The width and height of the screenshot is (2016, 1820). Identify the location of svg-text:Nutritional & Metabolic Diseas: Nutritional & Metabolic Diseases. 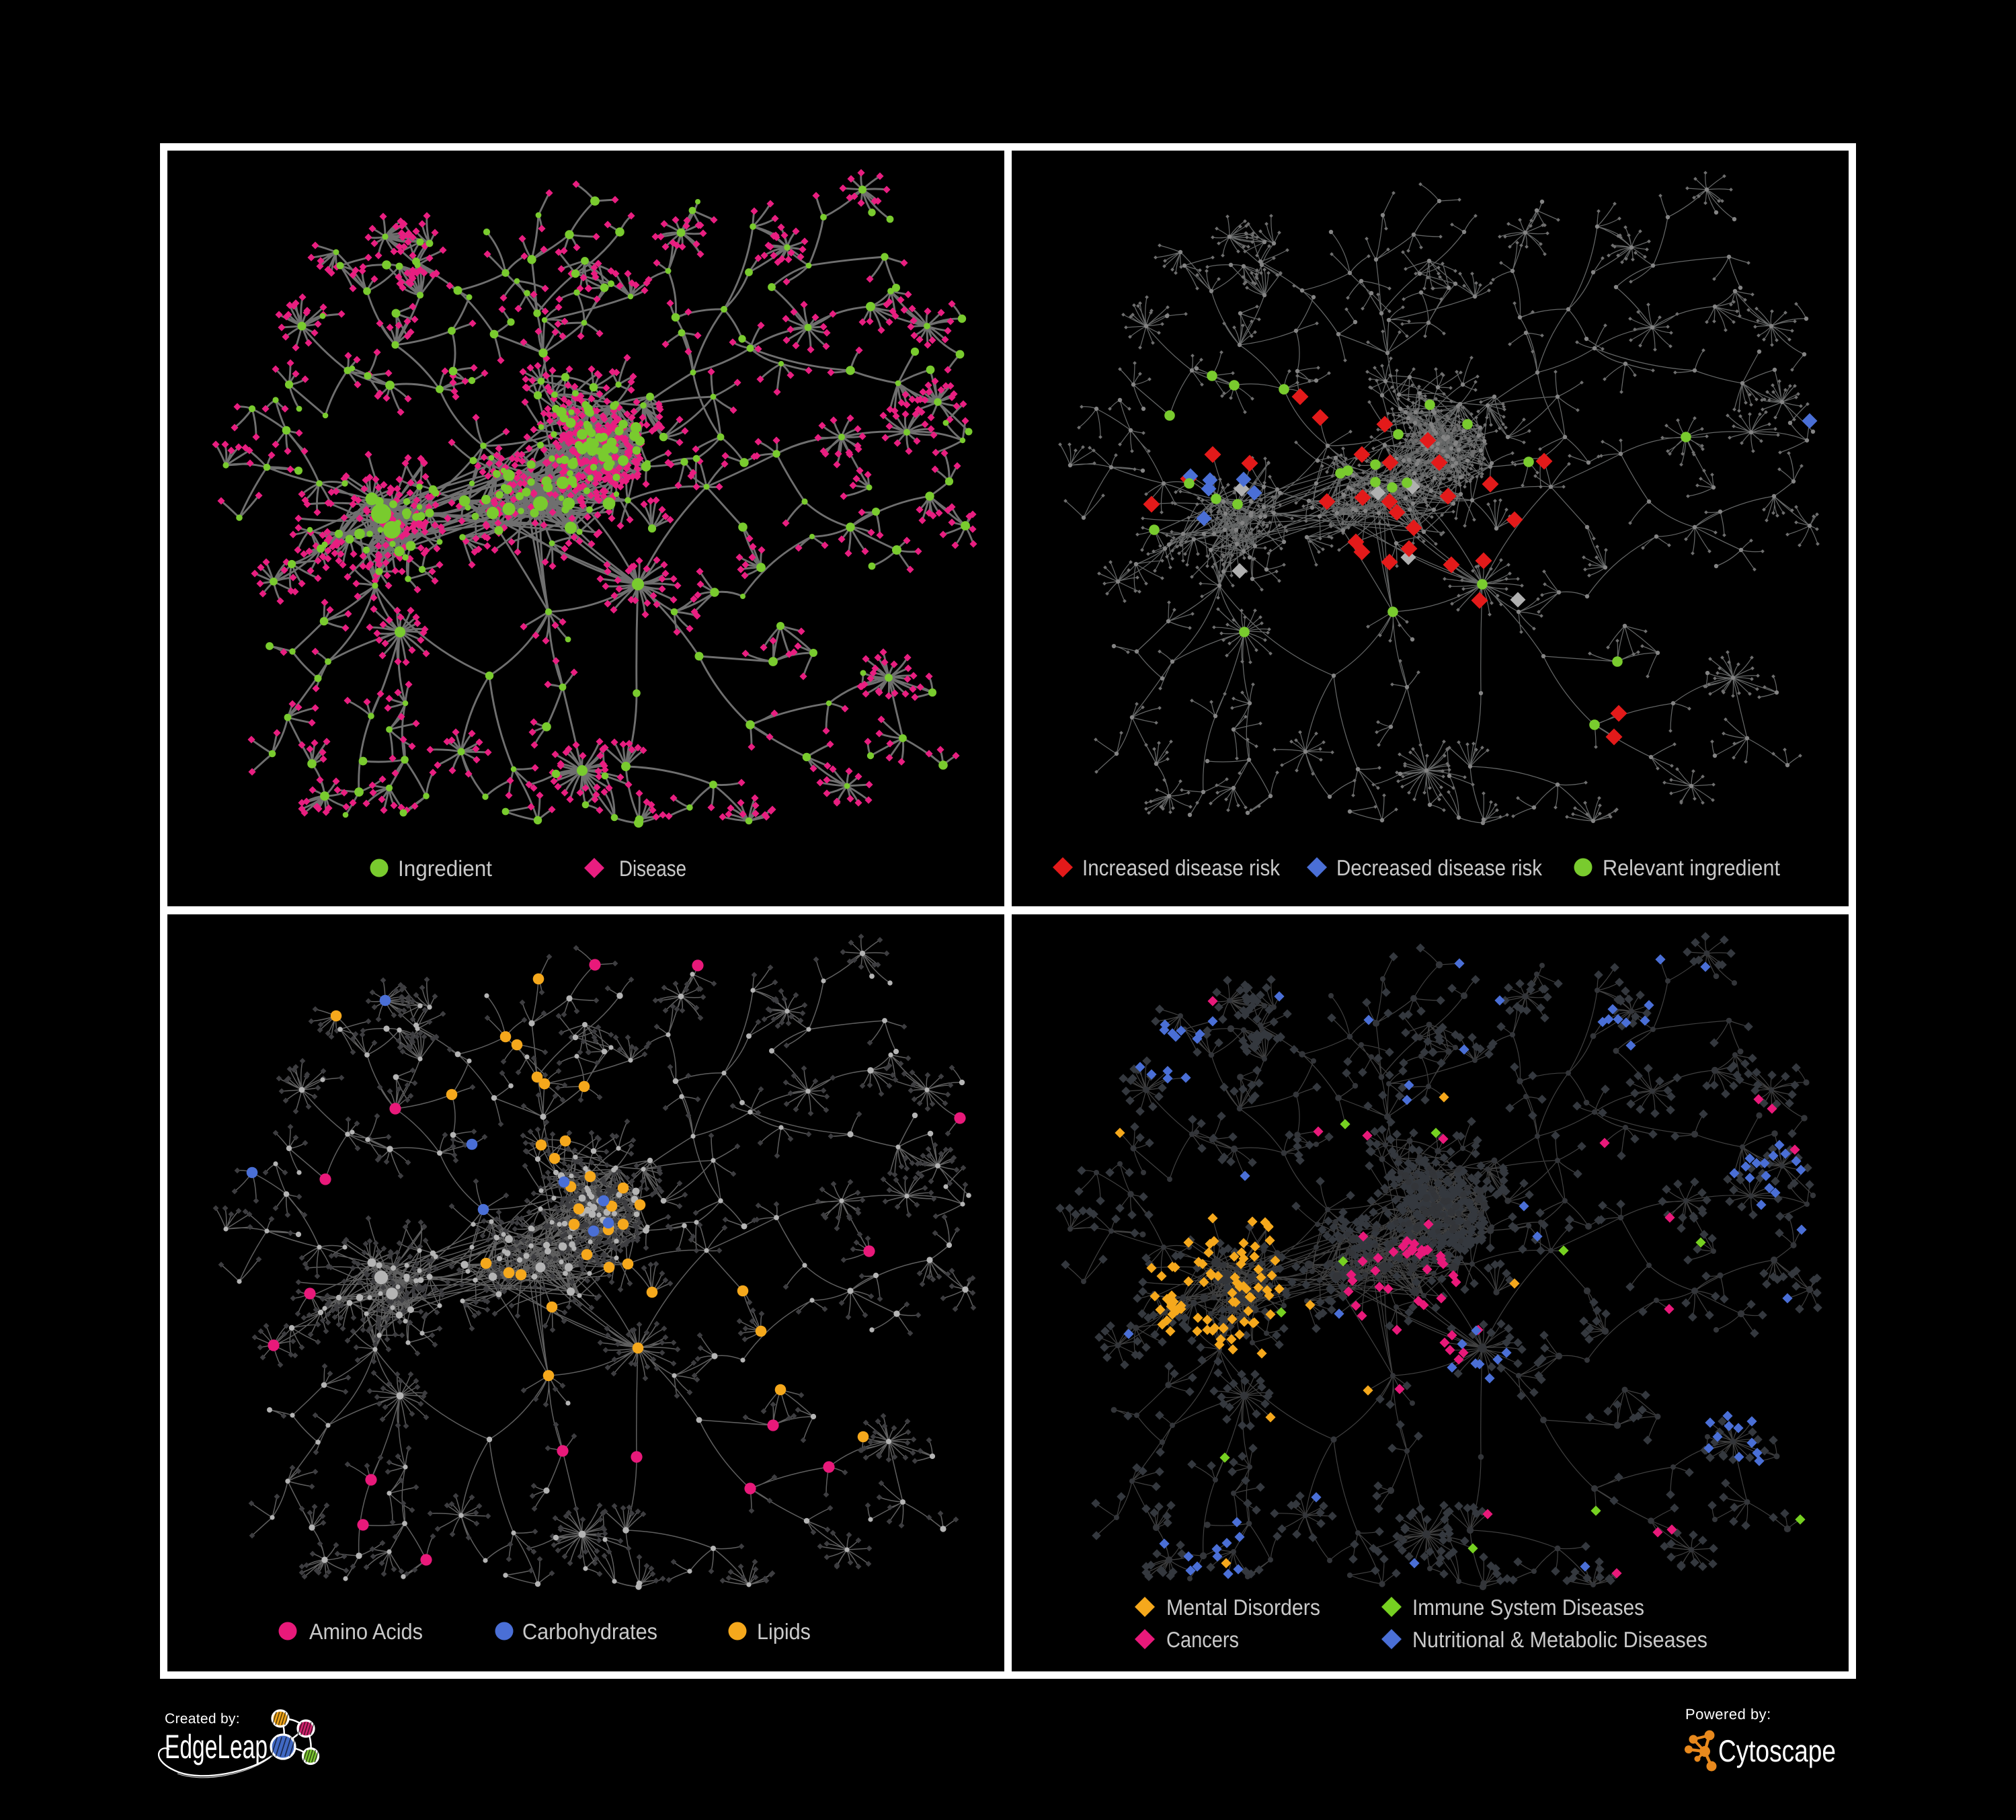
(1559, 1639).